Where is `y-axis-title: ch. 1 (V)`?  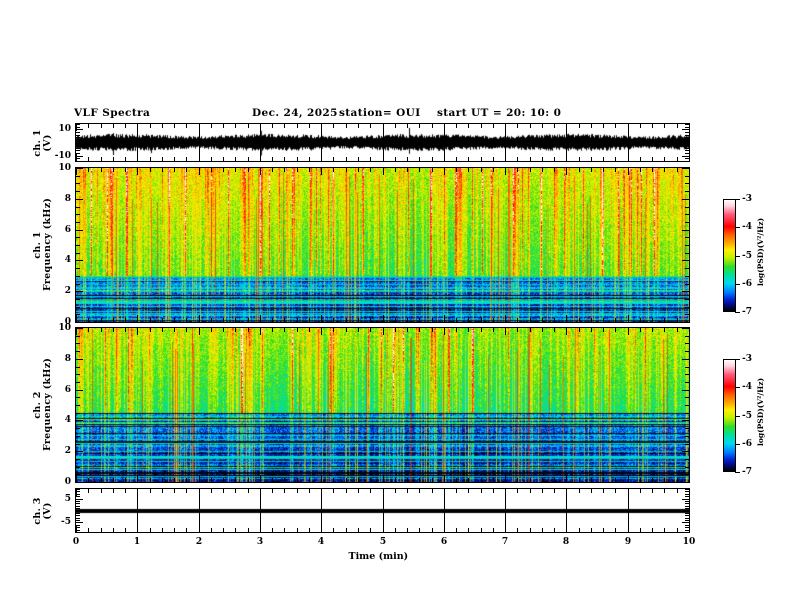
y-axis-title: ch. 1 (V) is located at coordinates (42, 143).